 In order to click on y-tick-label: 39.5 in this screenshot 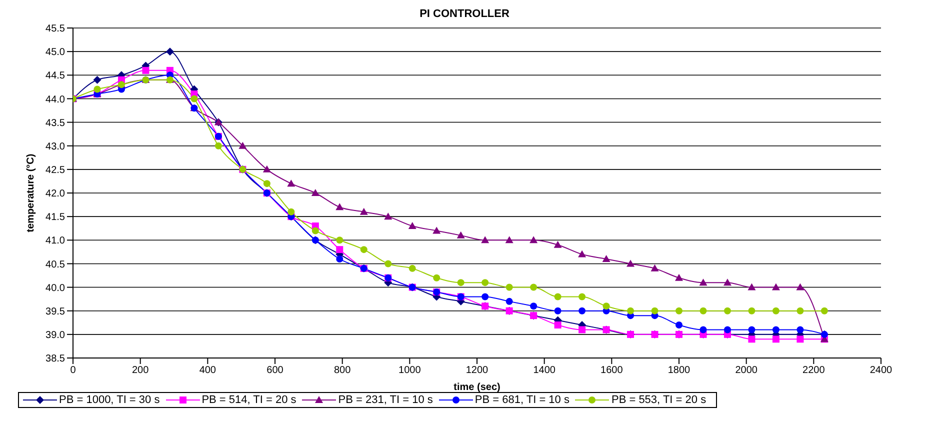, I will do `click(56, 312)`.